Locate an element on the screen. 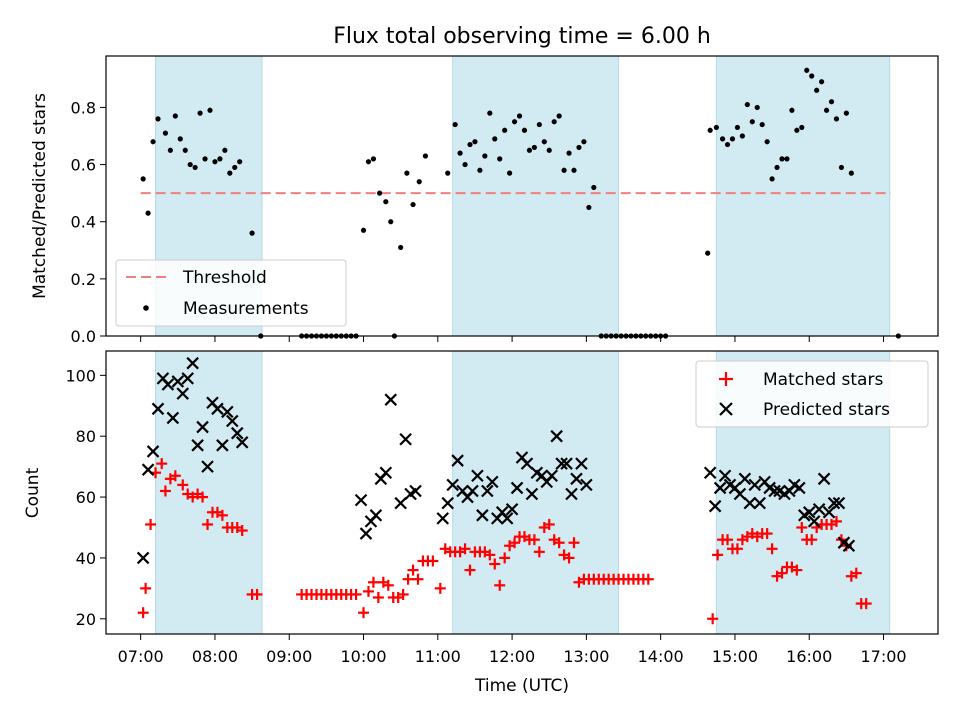 The height and width of the screenshot is (720, 960). shaded-span is located at coordinates (209, 492).